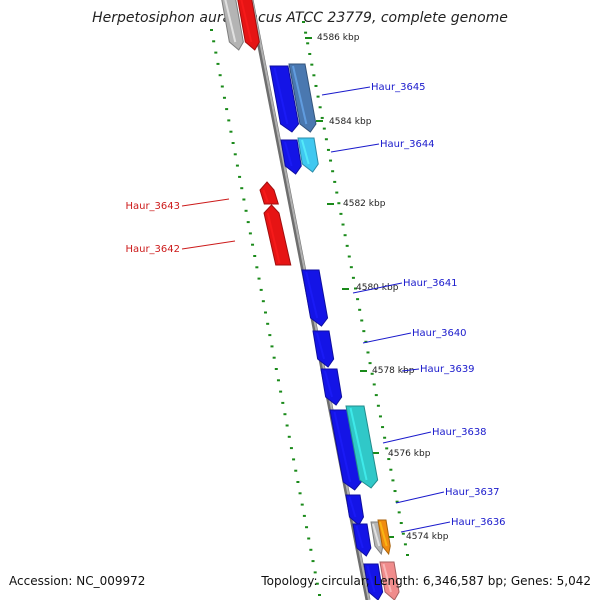 Image resolution: width=600 pixels, height=600 pixels. I want to click on gene-block-top-grey-shade, so click(230, 21).